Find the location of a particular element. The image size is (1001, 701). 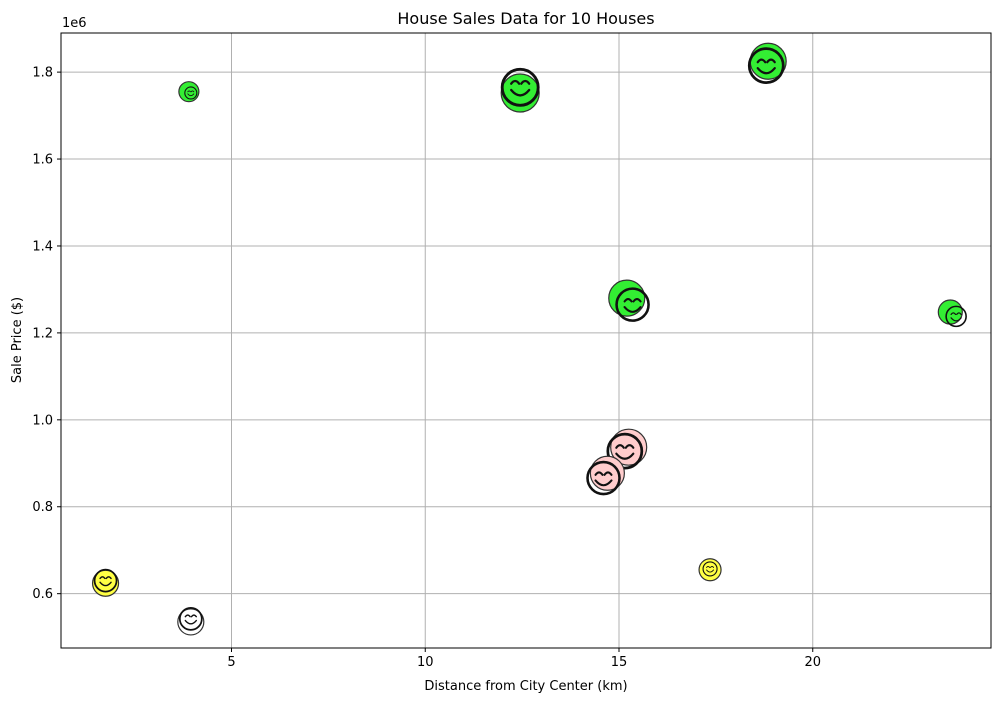

x-axis-label: Distance from City Center (km) is located at coordinates (525, 686).